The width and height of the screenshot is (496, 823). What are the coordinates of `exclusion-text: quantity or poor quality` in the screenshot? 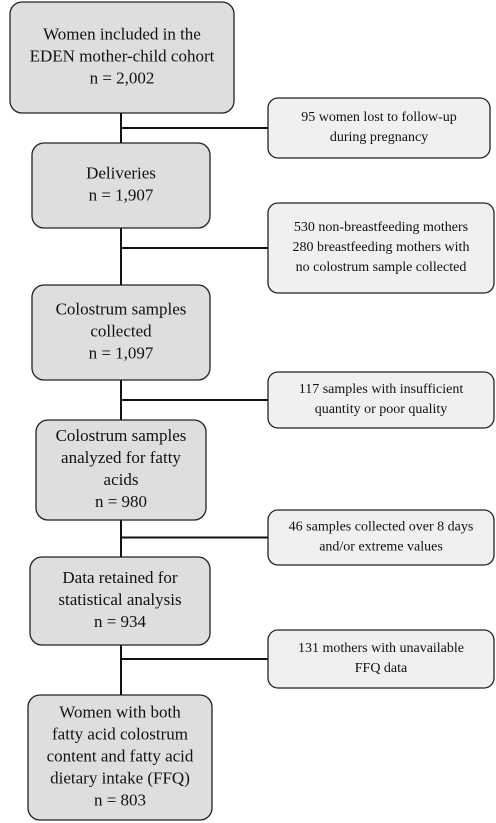 It's located at (381, 409).